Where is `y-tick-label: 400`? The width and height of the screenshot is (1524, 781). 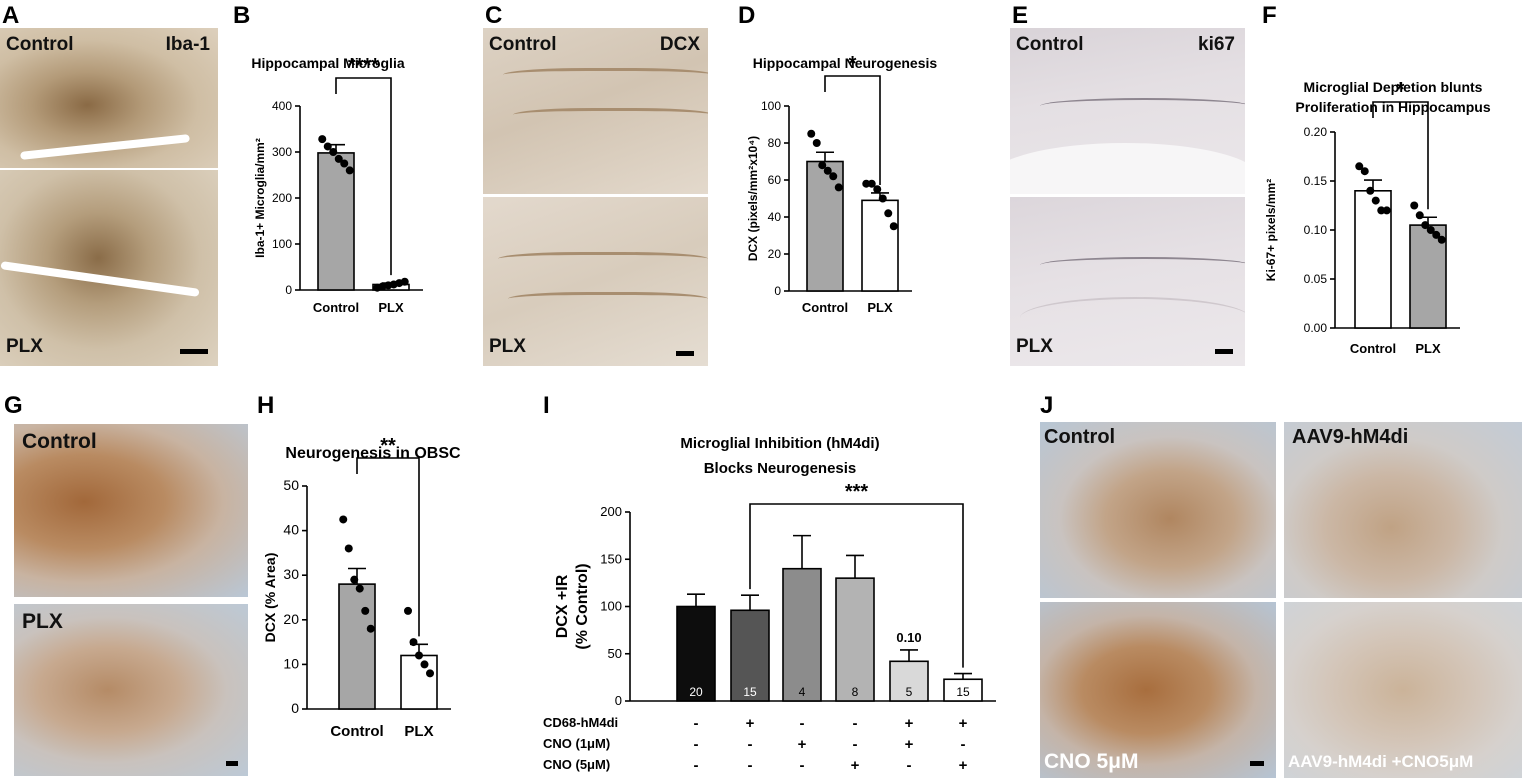 y-tick-label: 400 is located at coordinates (282, 106).